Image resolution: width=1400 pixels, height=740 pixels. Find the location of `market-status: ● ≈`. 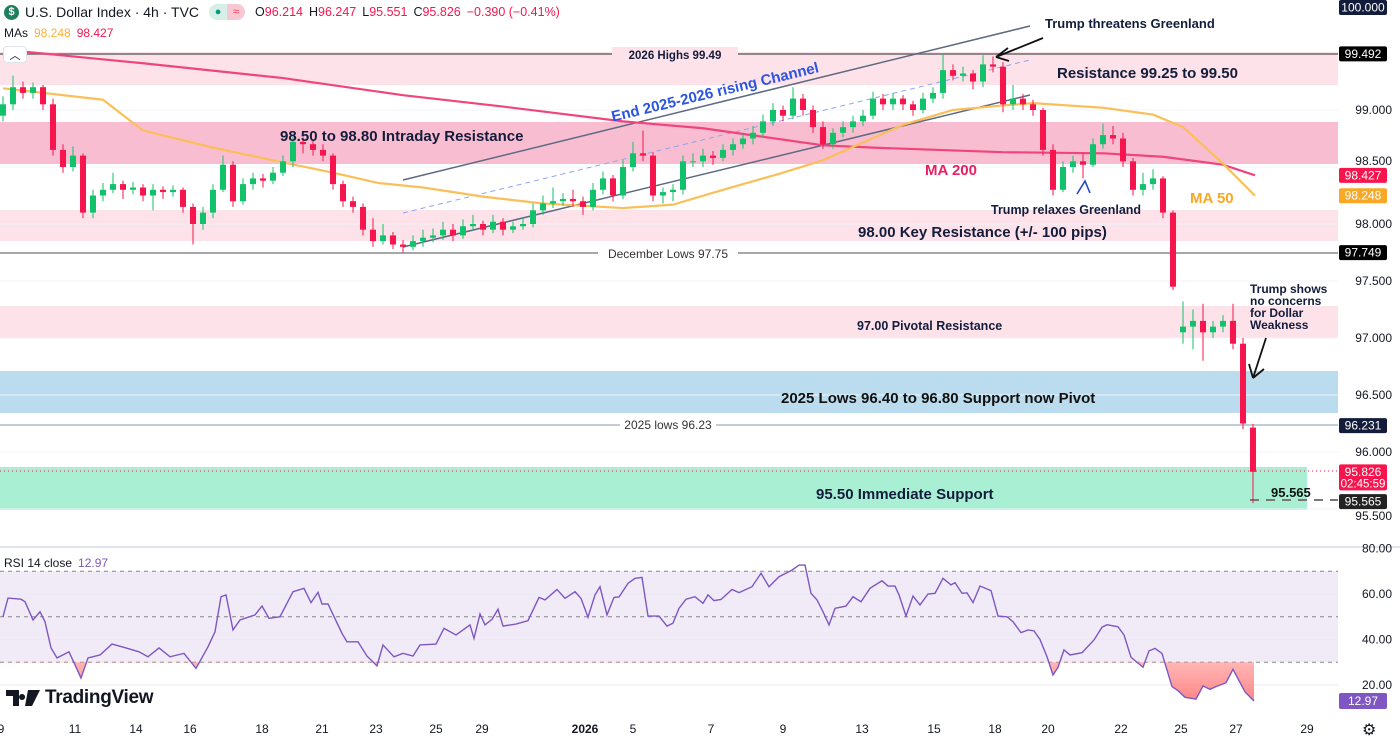

market-status: ● ≈ is located at coordinates (227, 12).